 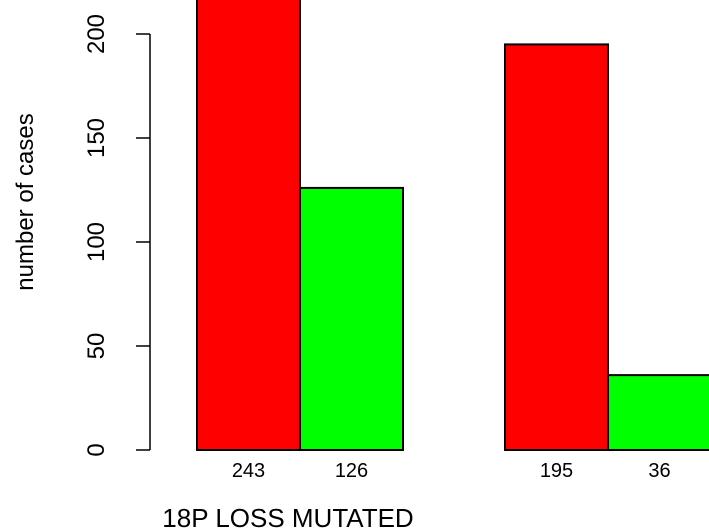 I want to click on bar-count-label: 36, so click(x=659, y=471).